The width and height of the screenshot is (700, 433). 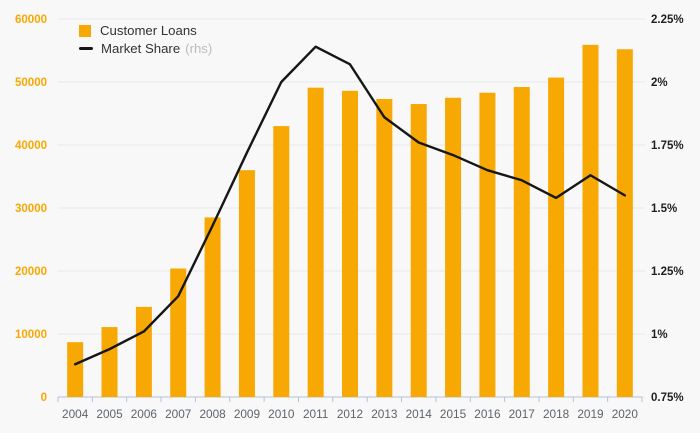 What do you see at coordinates (75, 369) in the screenshot?
I see `bar-2004` at bounding box center [75, 369].